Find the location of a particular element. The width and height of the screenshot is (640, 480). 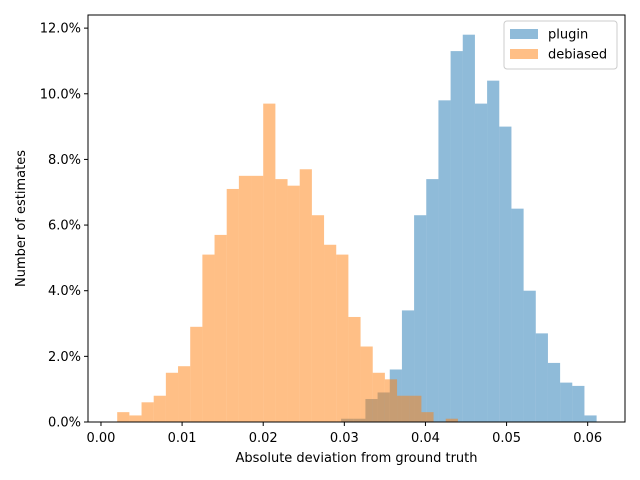

y-axis-label: Number of estimates is located at coordinates (21, 218).